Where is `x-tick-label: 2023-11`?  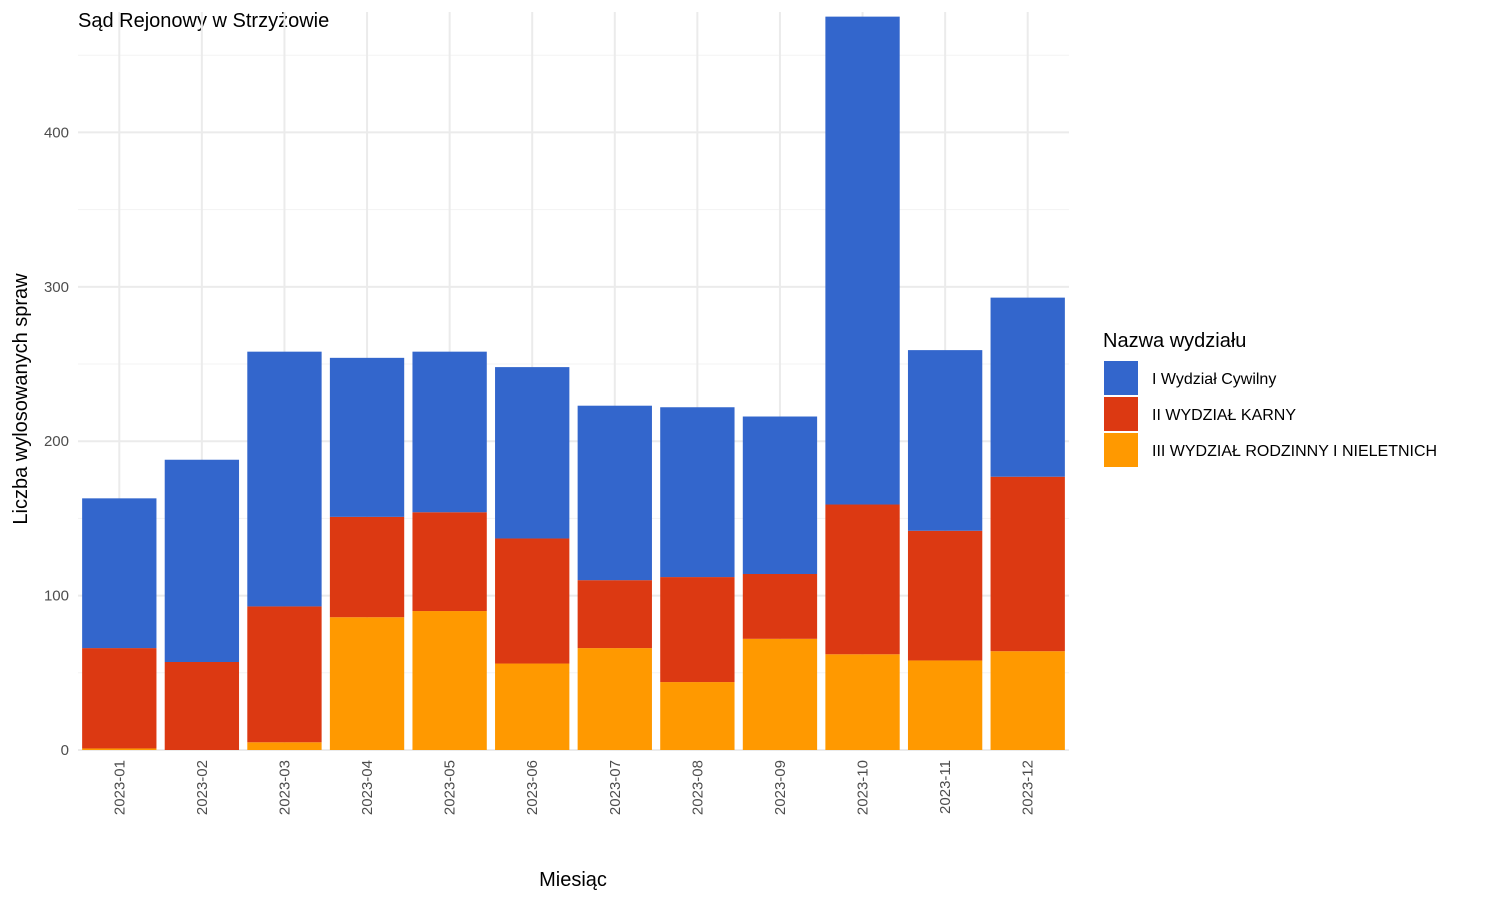 x-tick-label: 2023-11 is located at coordinates (945, 787).